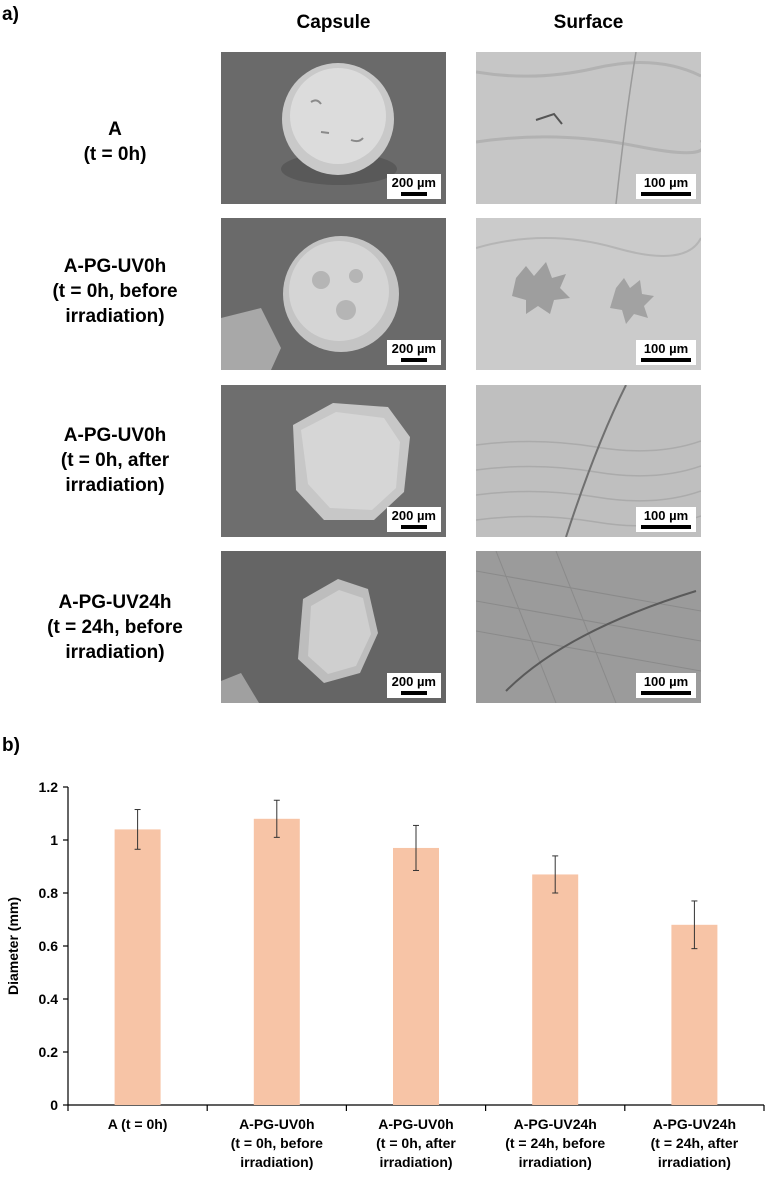 This screenshot has width=765, height=1182. I want to click on sem-surface-image-row2: 100 µm, so click(588, 294).